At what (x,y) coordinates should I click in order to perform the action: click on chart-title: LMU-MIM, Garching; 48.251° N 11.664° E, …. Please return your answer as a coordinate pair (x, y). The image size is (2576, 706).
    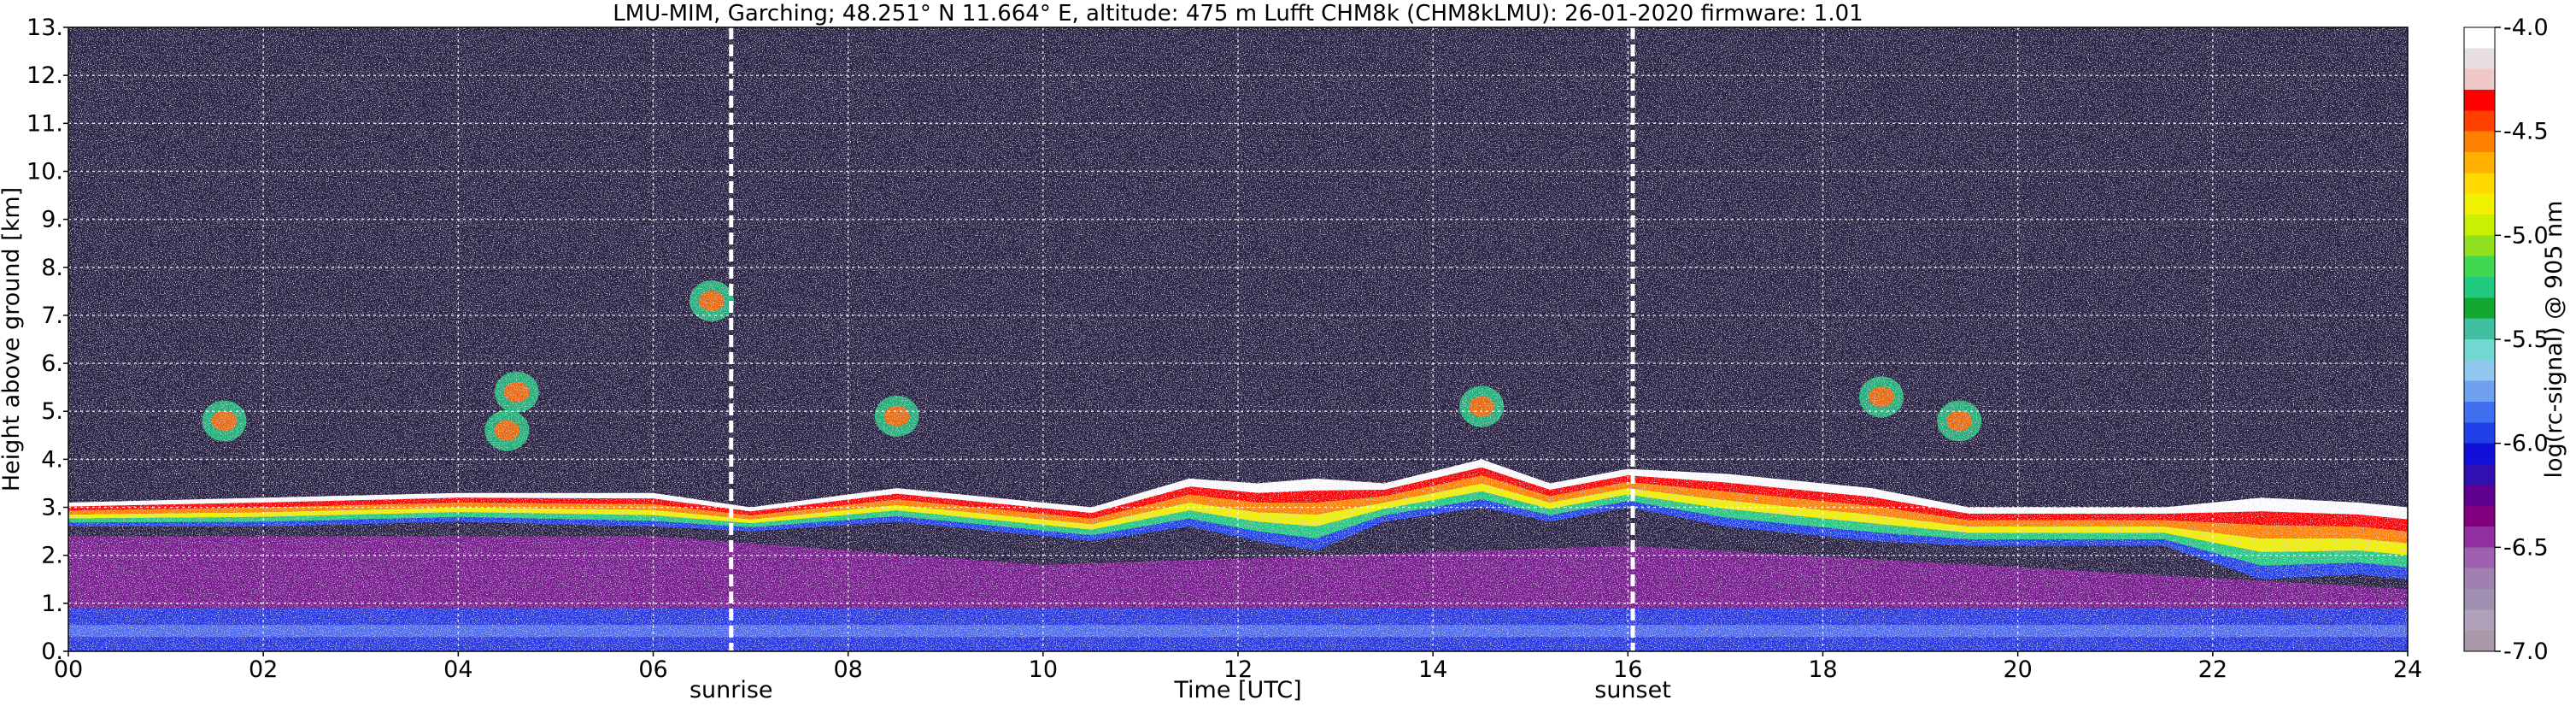
    Looking at the image, I should click on (1238, 13).